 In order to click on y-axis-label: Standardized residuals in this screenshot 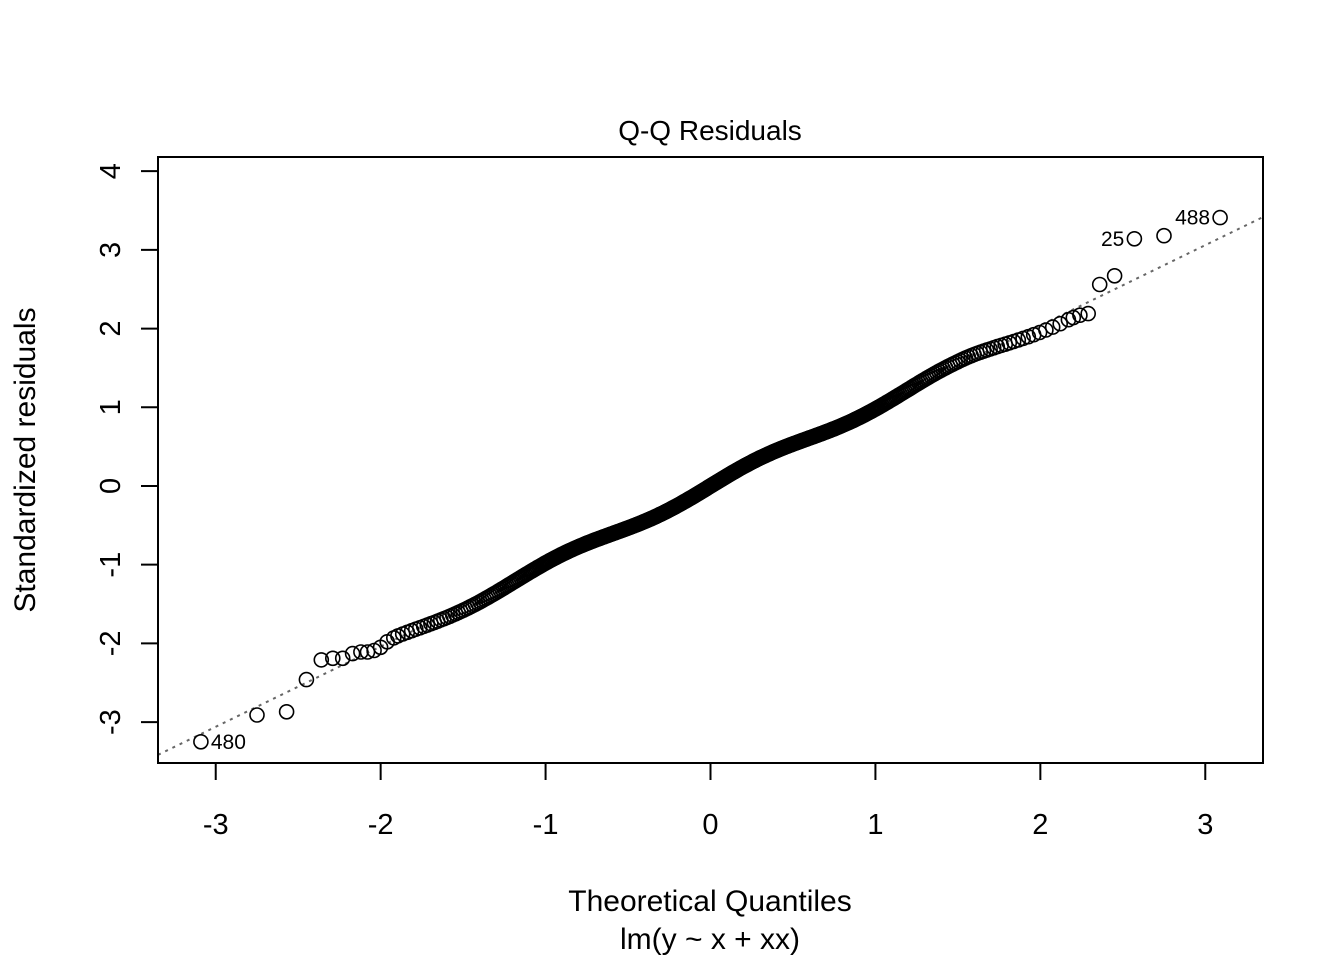, I will do `click(25, 459)`.